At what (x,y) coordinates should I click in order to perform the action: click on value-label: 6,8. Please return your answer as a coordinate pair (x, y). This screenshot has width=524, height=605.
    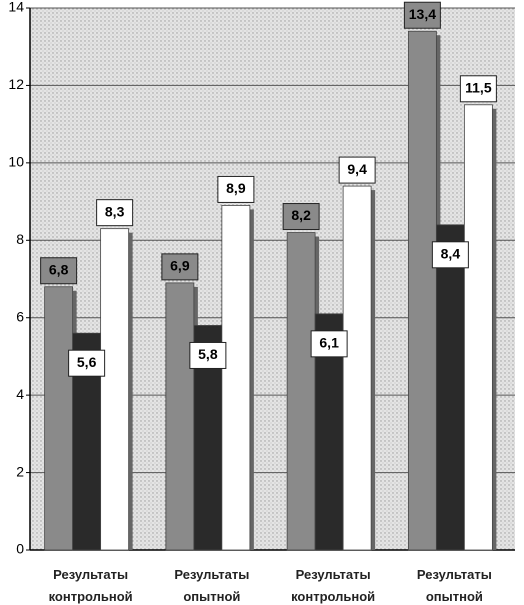
    Looking at the image, I should click on (59, 269).